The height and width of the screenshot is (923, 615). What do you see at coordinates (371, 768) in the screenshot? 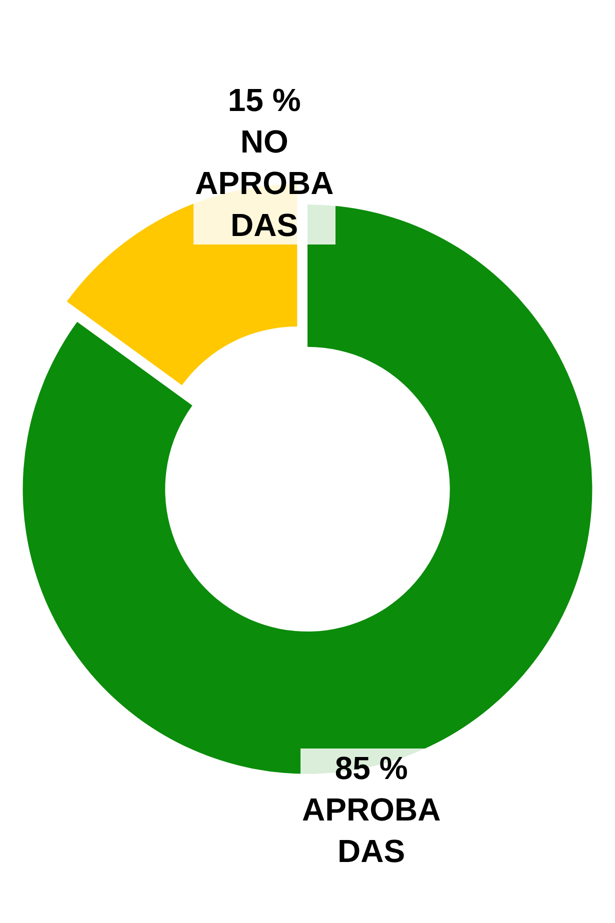
I see `data-label: 85 %` at bounding box center [371, 768].